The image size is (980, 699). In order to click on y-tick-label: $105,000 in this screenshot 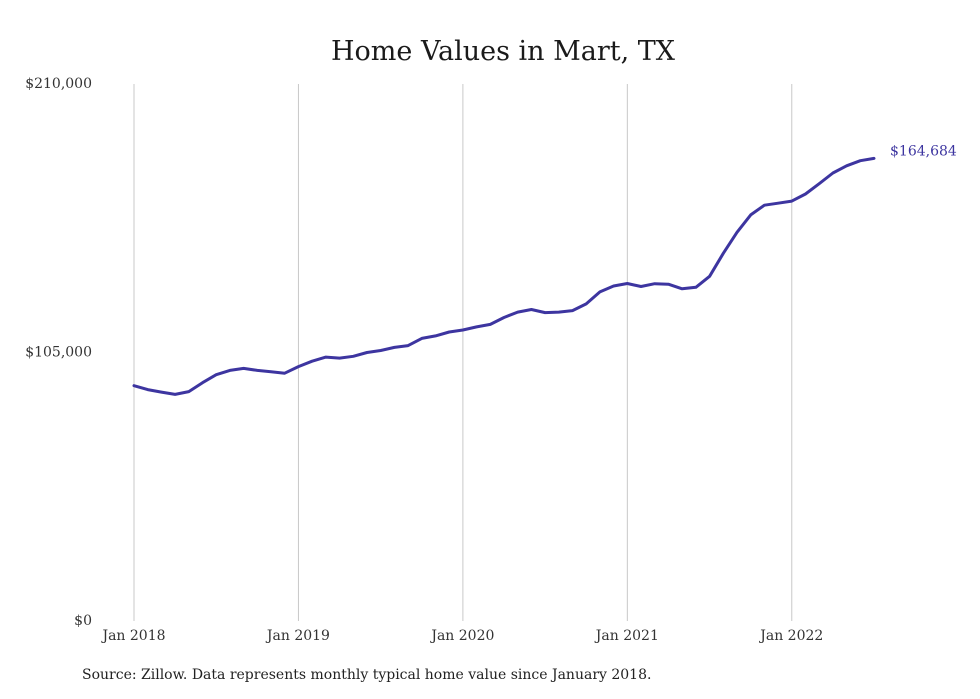, I will do `click(58, 353)`.